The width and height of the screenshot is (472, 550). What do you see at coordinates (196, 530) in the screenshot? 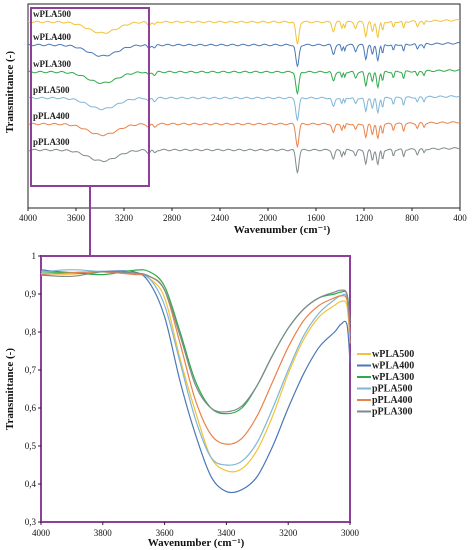
I see `bottom-x-ticks: 4000 3800 3600 3400 3200 3000` at bounding box center [196, 530].